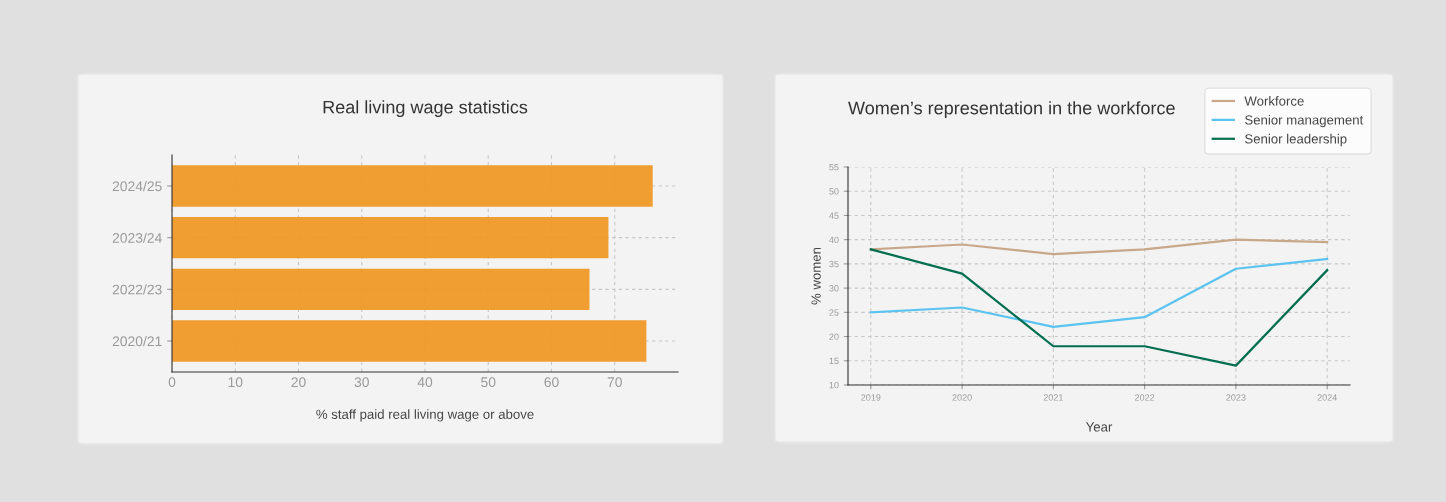 Image resolution: width=1446 pixels, height=502 pixels. What do you see at coordinates (425, 415) in the screenshot?
I see `x-axis-title: % staff paid real living wage or above` at bounding box center [425, 415].